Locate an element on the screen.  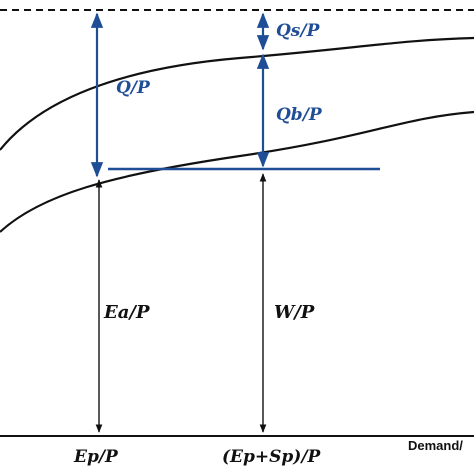
ea-over-p-label: Ea/P is located at coordinates (126, 312).